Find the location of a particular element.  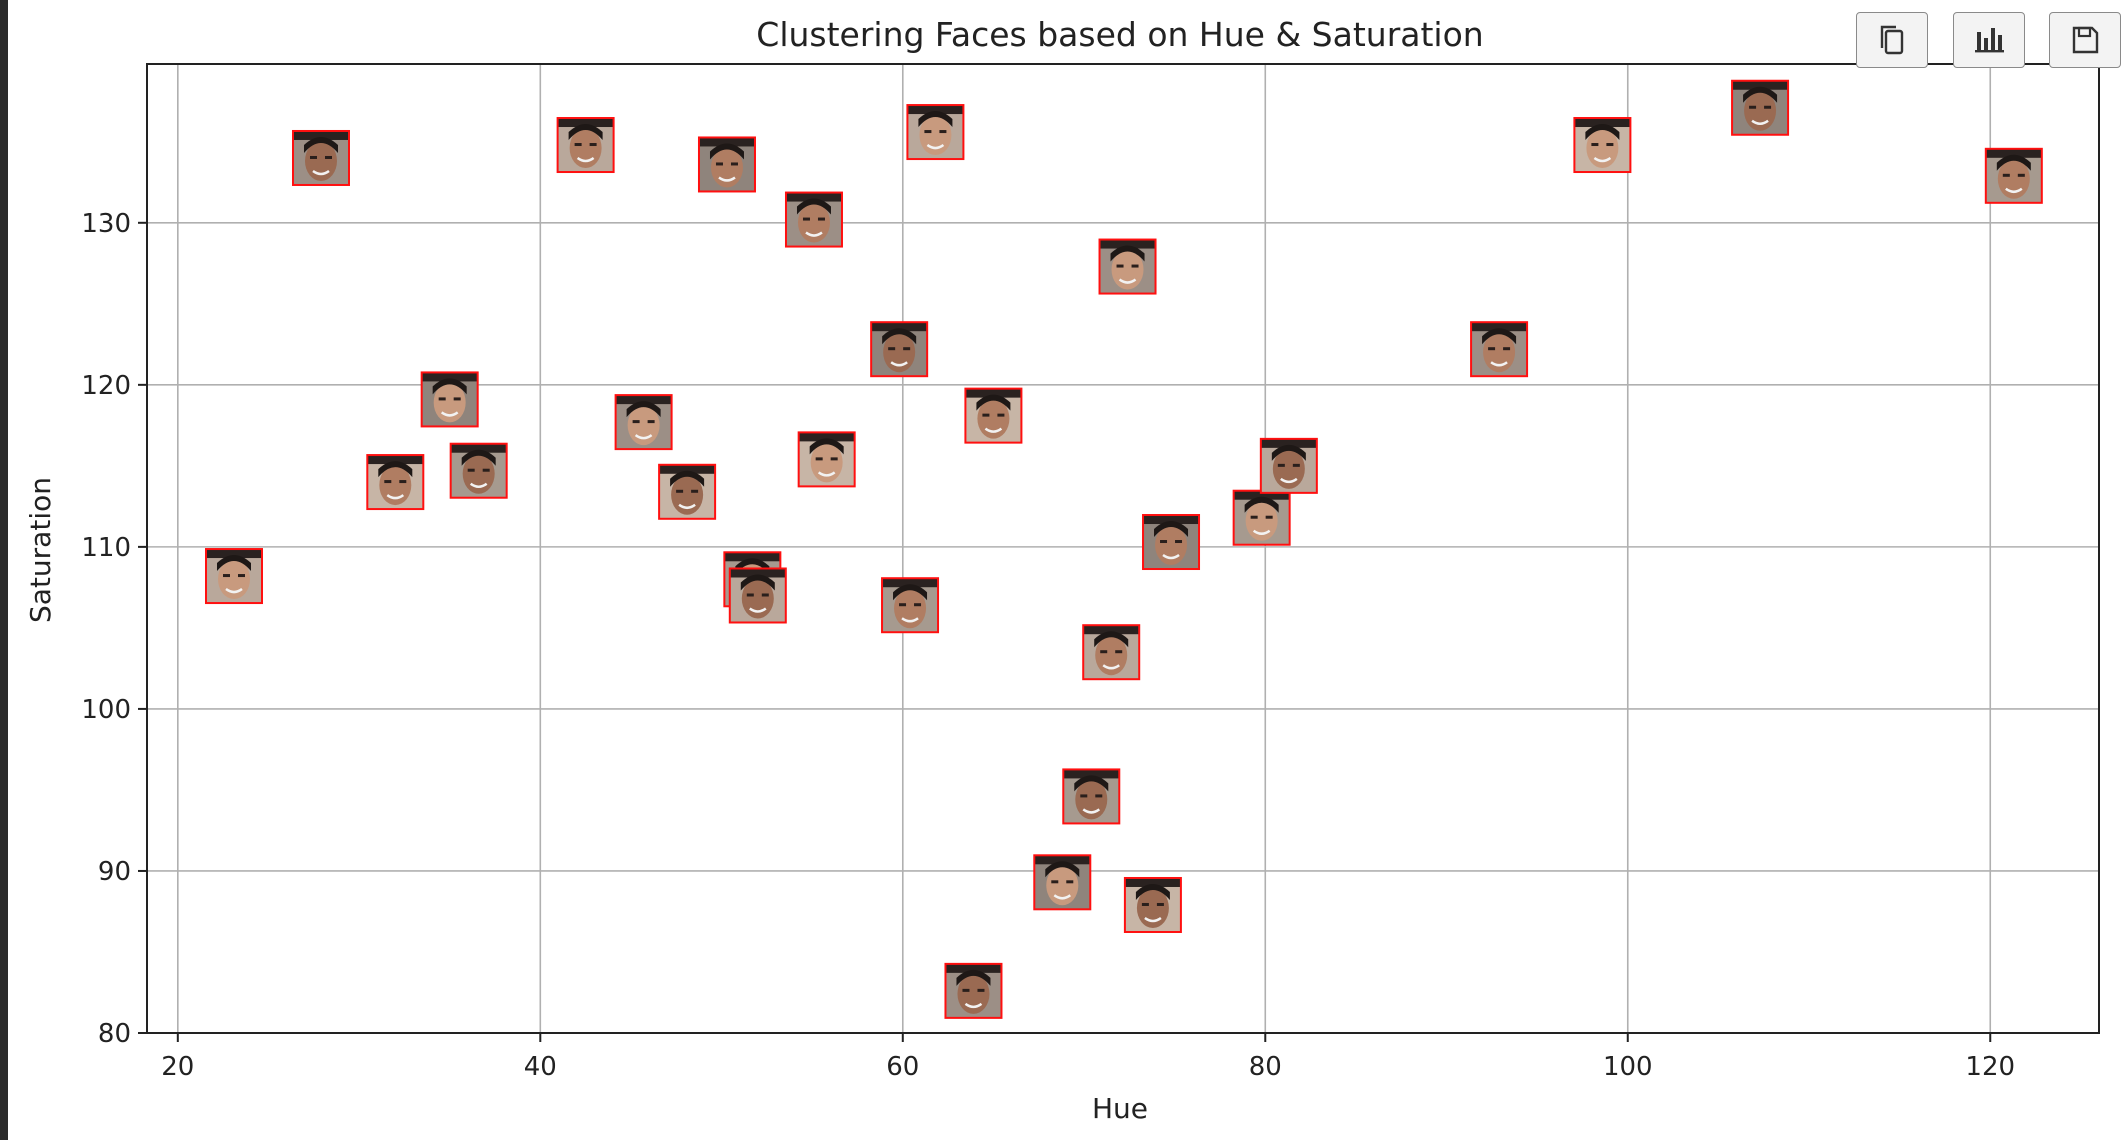

y-tick-label: 90 is located at coordinates (114, 872).